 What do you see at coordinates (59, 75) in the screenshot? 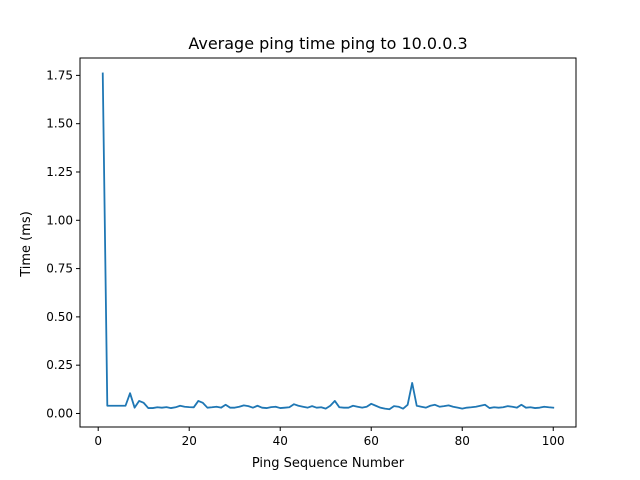
I see `y-tick-label: 1.75` at bounding box center [59, 75].